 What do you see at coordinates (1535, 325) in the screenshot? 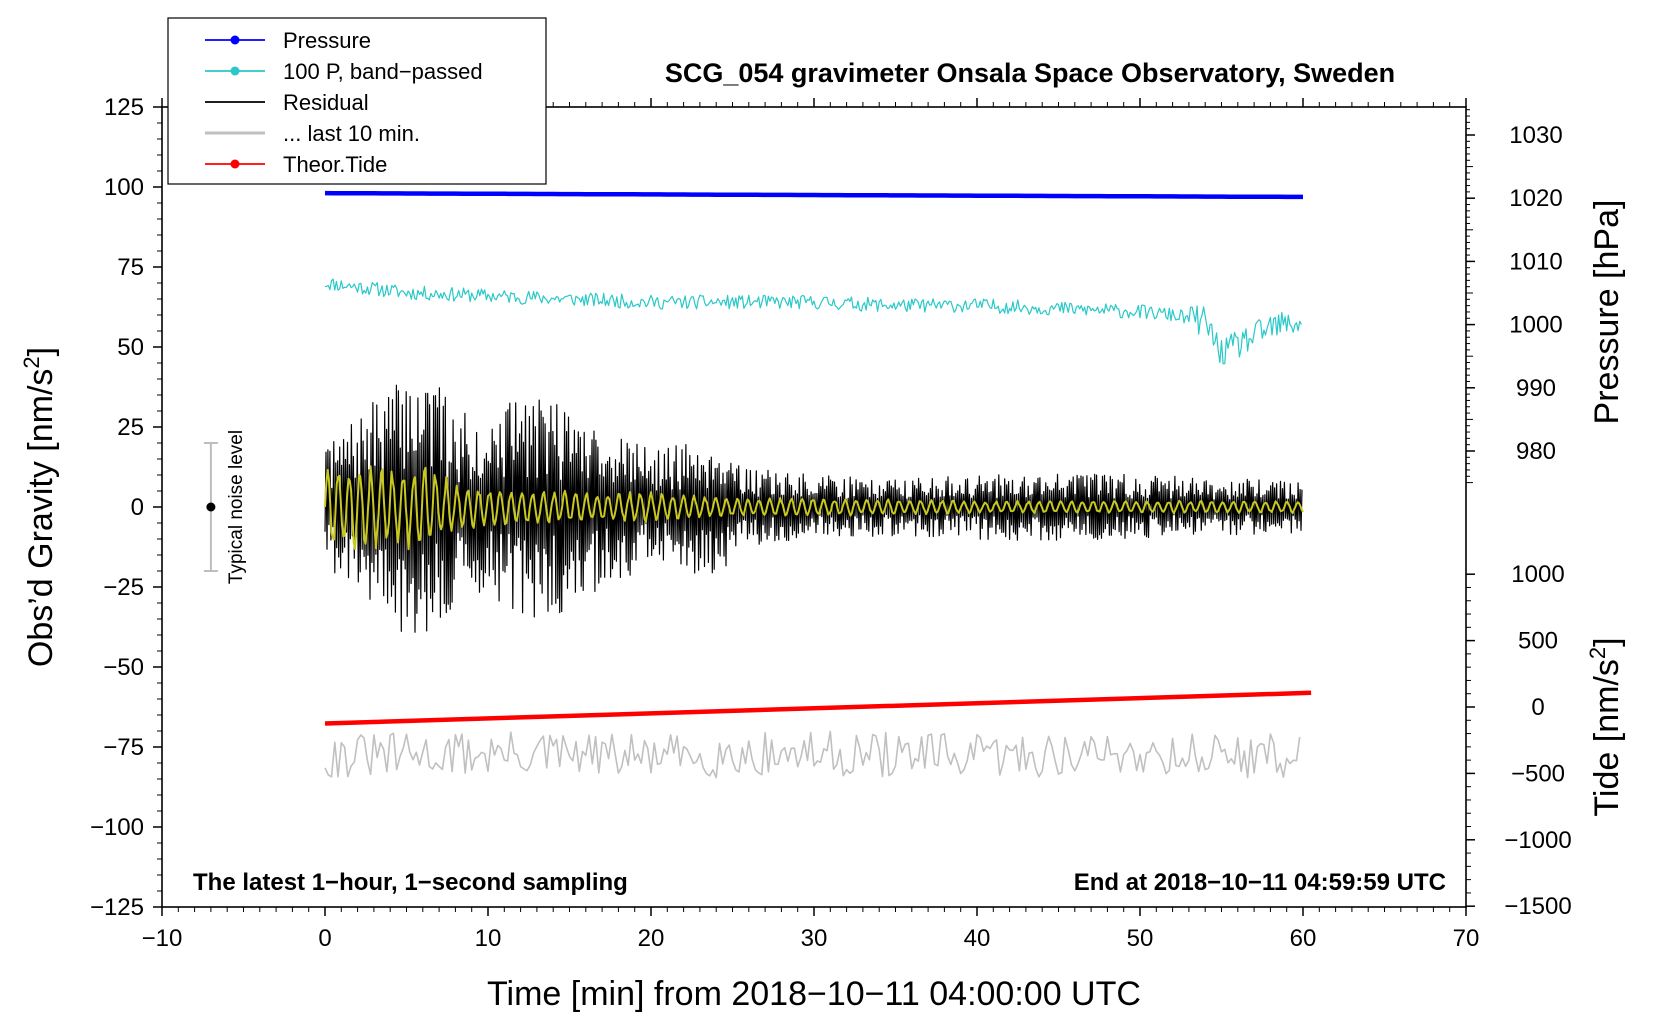
I see `pressure-tick-label: 1000` at bounding box center [1535, 325].